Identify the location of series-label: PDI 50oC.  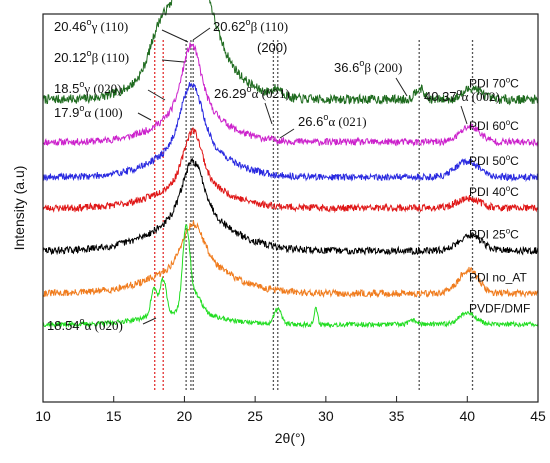
(494, 160).